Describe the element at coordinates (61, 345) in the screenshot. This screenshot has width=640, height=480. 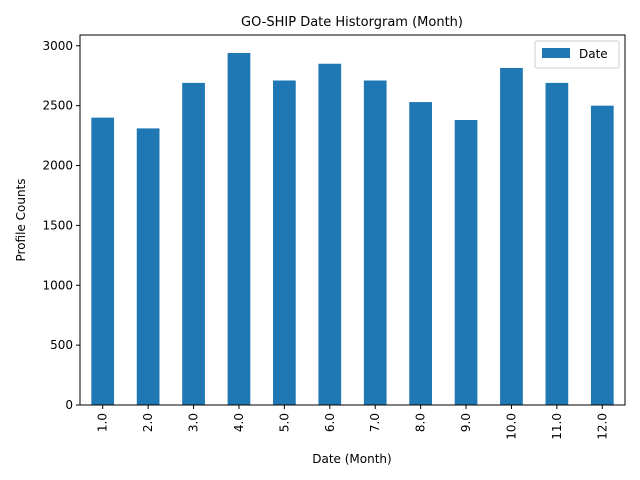
I see `y-tick-label: 500` at that location.